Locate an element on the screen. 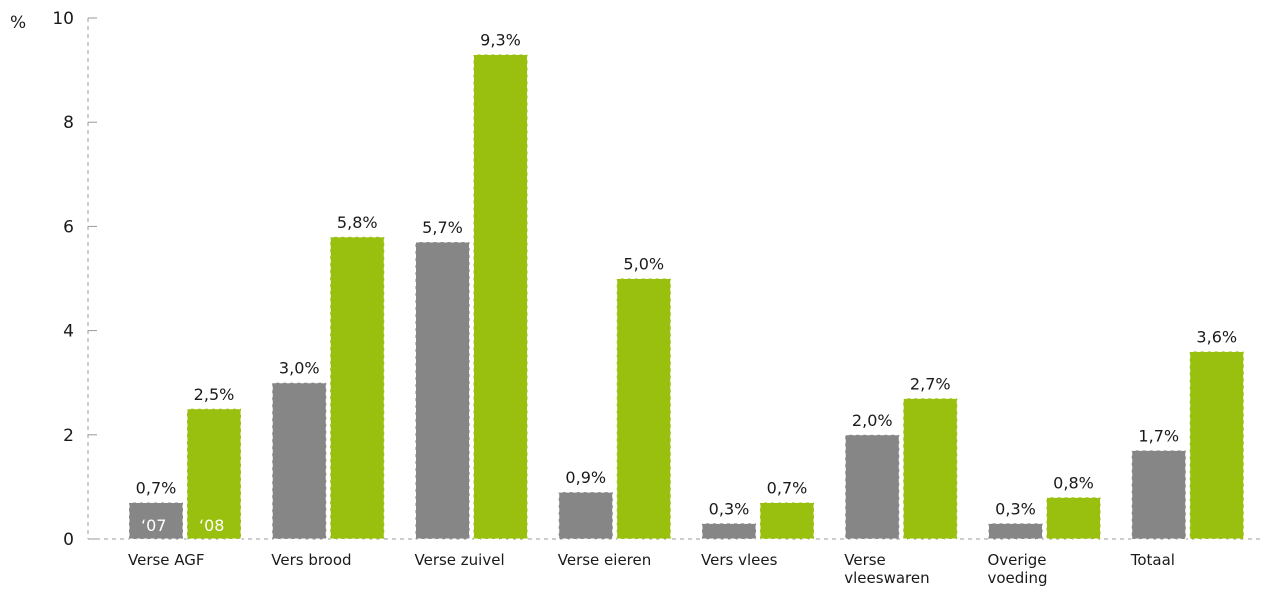  data-label: 2,7% is located at coordinates (930, 383).